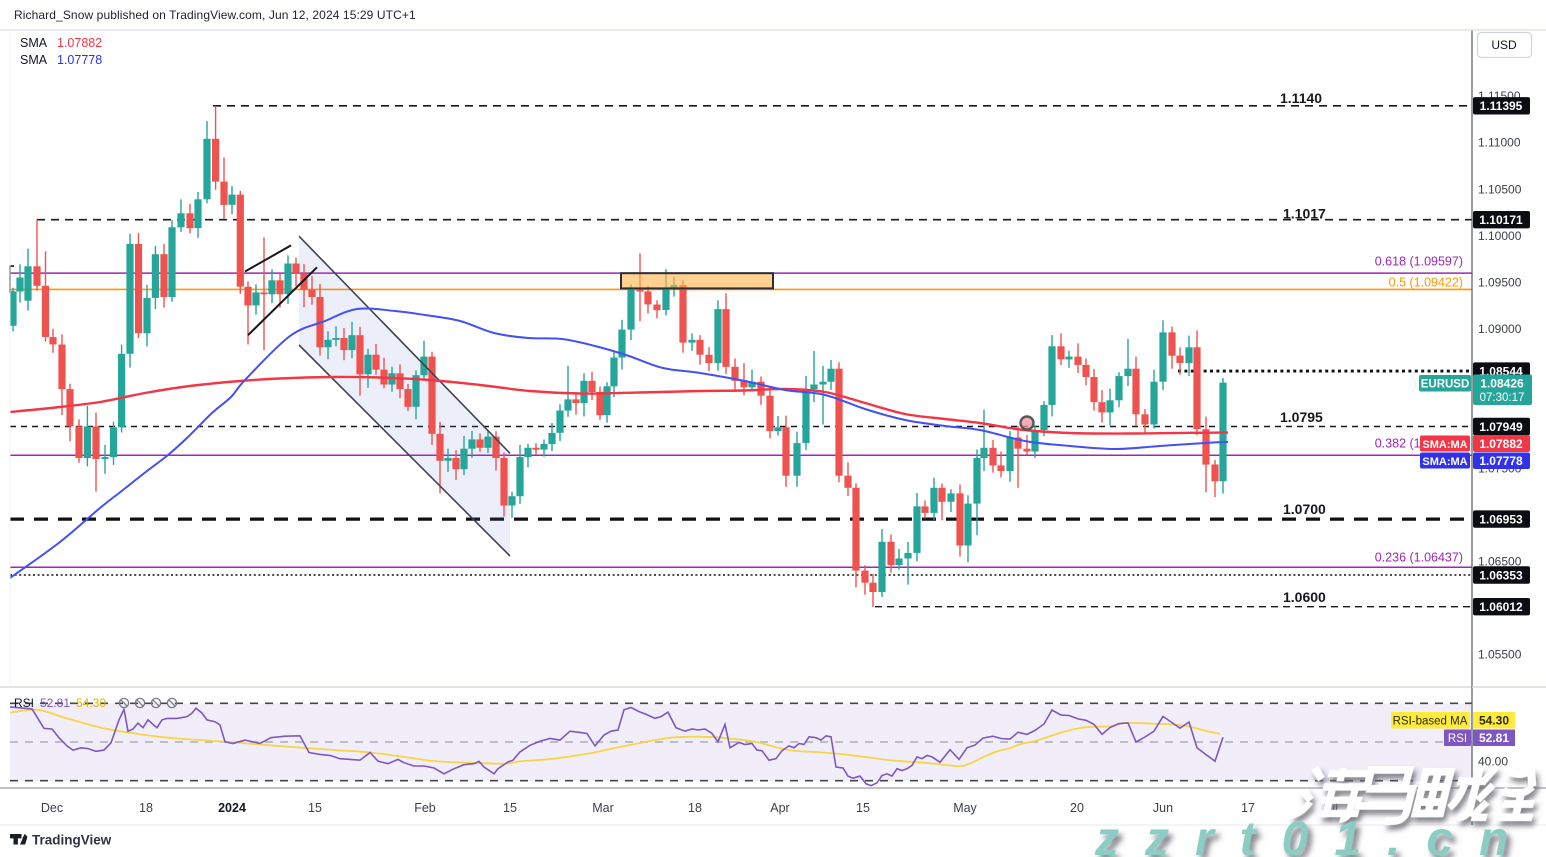 Image resolution: width=1546 pixels, height=857 pixels. I want to click on svg-text: Dec, so click(52, 808).